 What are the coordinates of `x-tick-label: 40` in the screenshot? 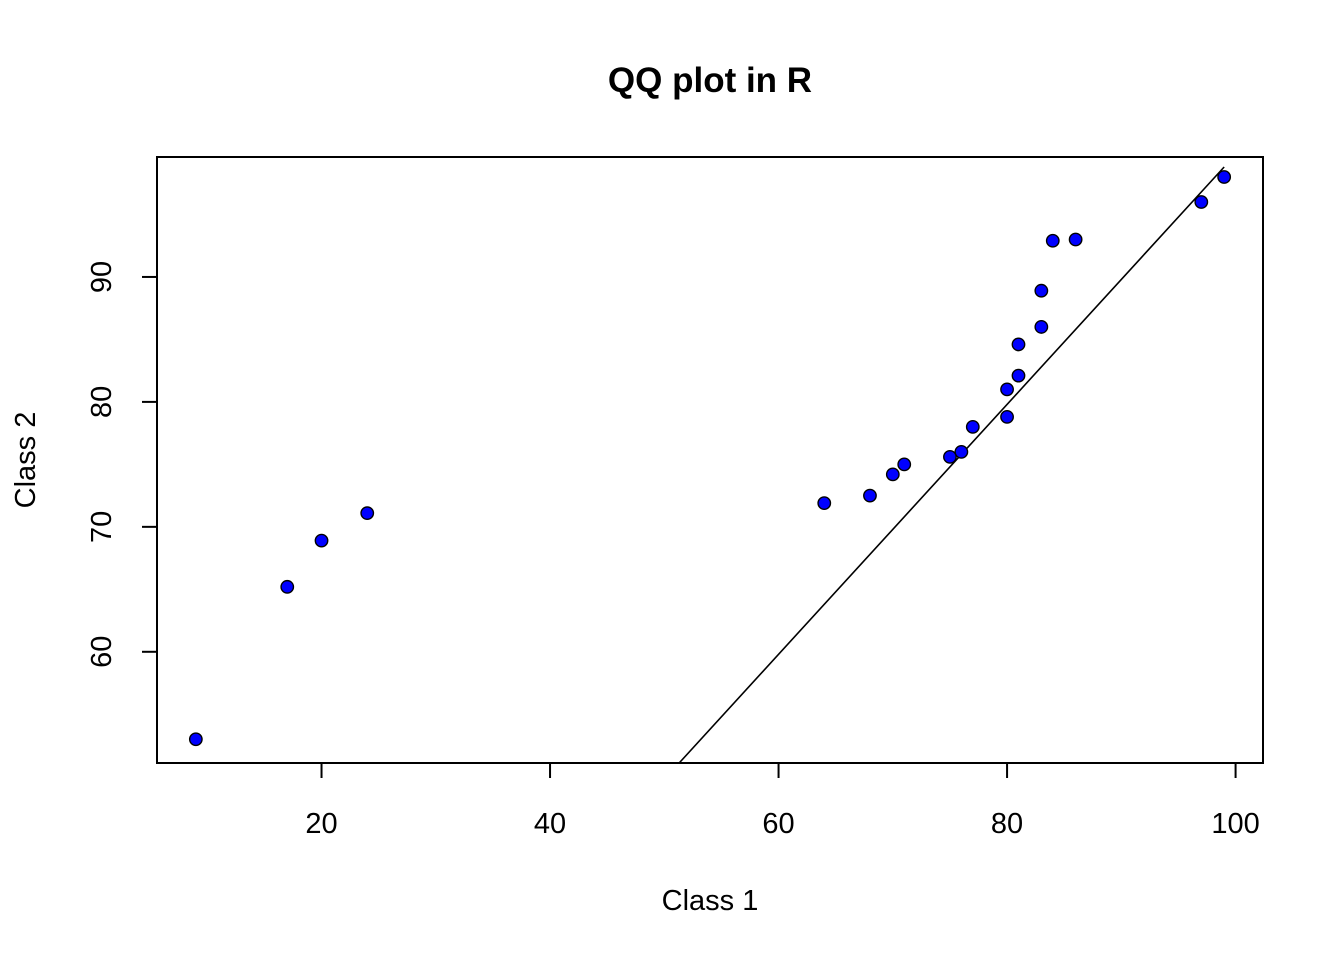 It's located at (550, 824).